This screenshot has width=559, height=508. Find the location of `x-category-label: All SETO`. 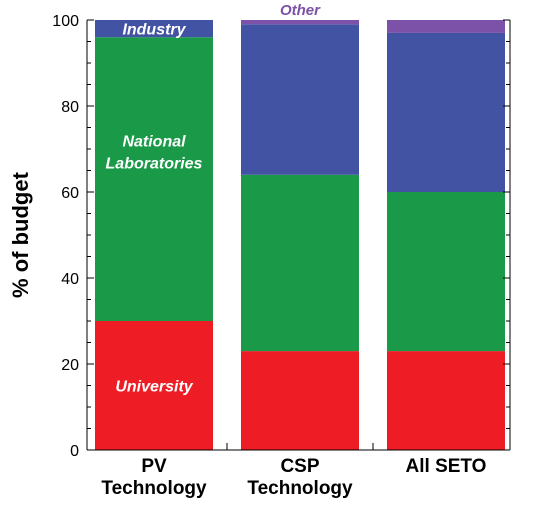

x-category-label: All SETO is located at coordinates (446, 466).